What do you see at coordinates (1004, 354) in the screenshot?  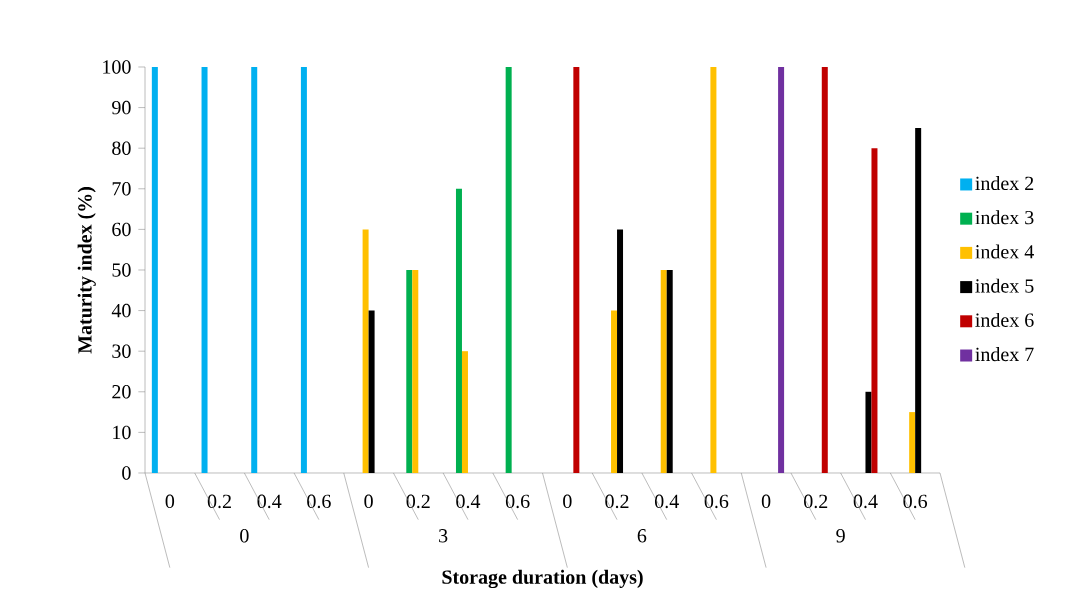 I see `legend-label: index 7` at bounding box center [1004, 354].